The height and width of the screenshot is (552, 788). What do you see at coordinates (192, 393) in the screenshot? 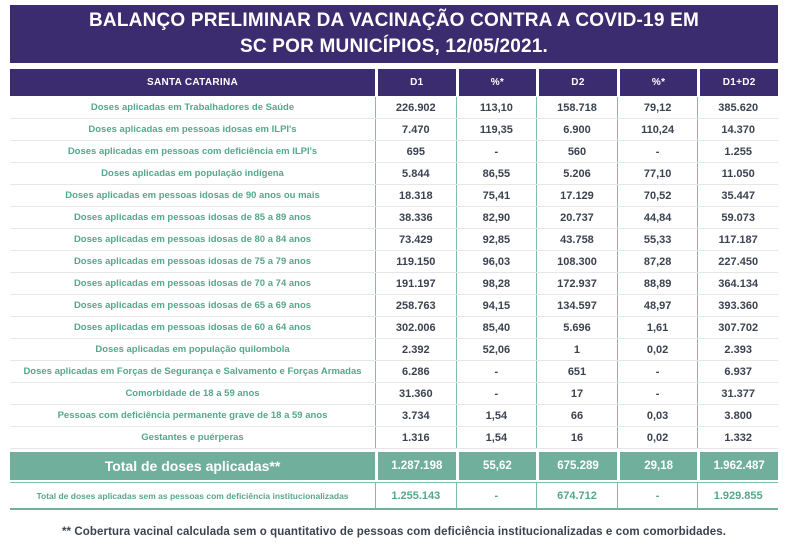
I see `row-label: Comorbidade de 18 a 59 anos` at bounding box center [192, 393].